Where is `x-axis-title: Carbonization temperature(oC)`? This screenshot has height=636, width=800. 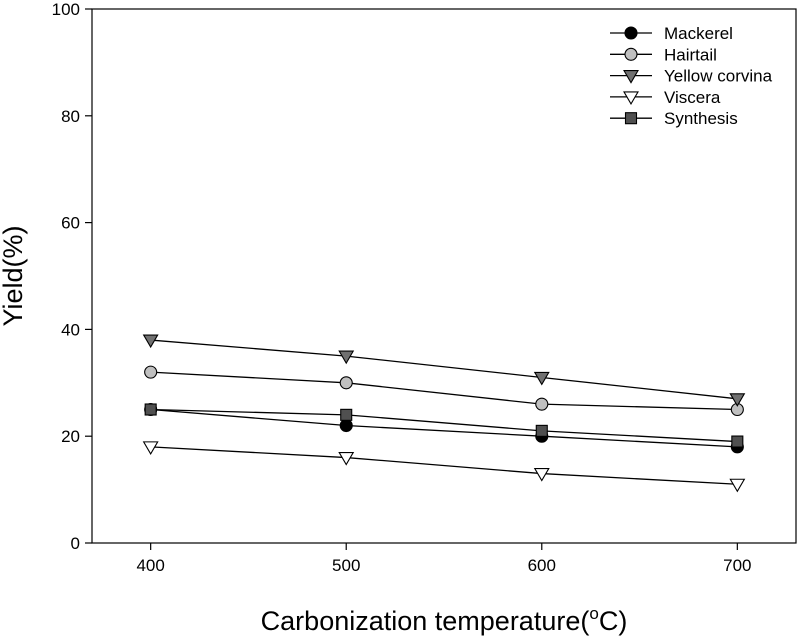
x-axis-title: Carbonization temperature(oC) is located at coordinates (444, 620).